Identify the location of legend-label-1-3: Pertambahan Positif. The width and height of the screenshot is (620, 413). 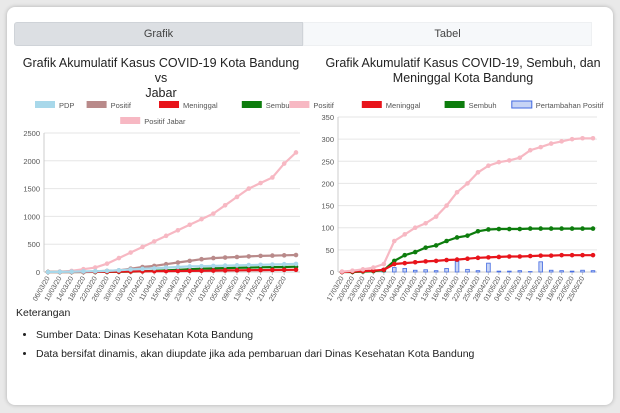
(570, 105).